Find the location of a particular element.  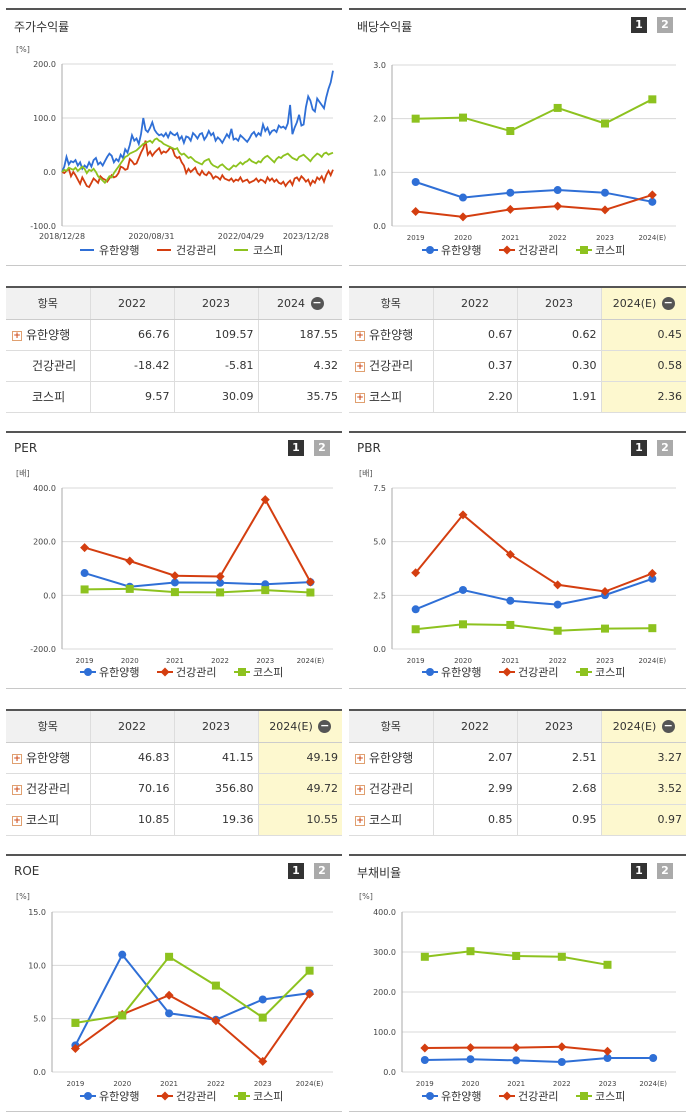

row-name: 건강관리 is located at coordinates (48, 366).